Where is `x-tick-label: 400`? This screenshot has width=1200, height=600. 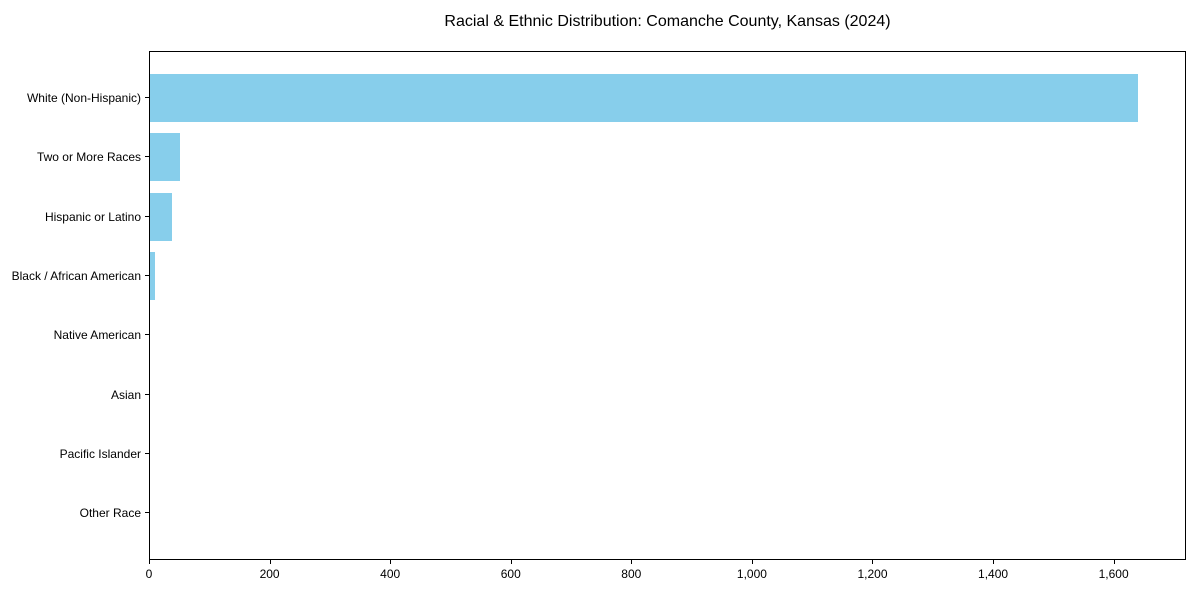
x-tick-label: 400 is located at coordinates (390, 574).